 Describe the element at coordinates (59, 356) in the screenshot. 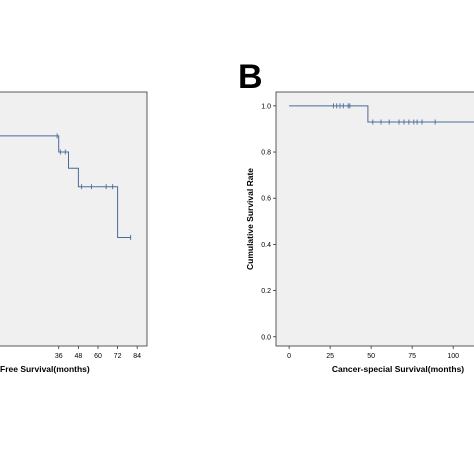

I see `x-tick-label-a: 36` at that location.